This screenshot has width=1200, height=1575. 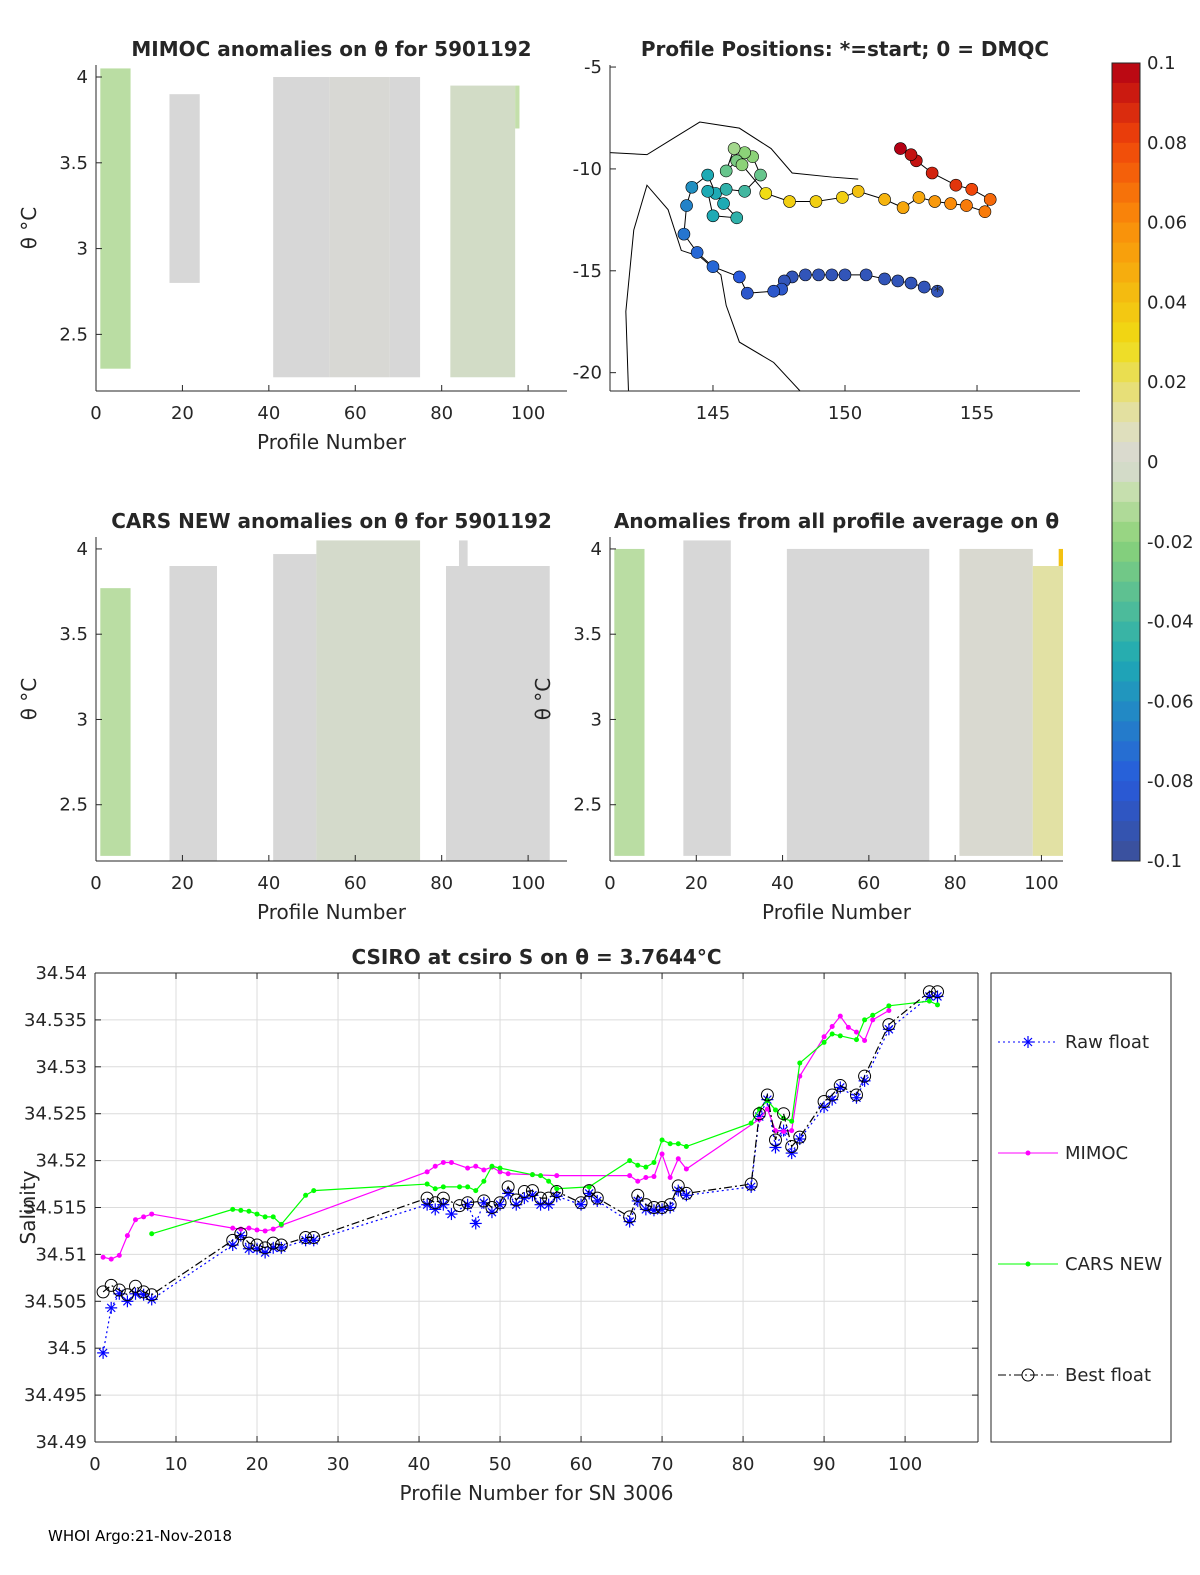 What do you see at coordinates (544, 1117) in the screenshot?
I see `series-cars-new` at bounding box center [544, 1117].